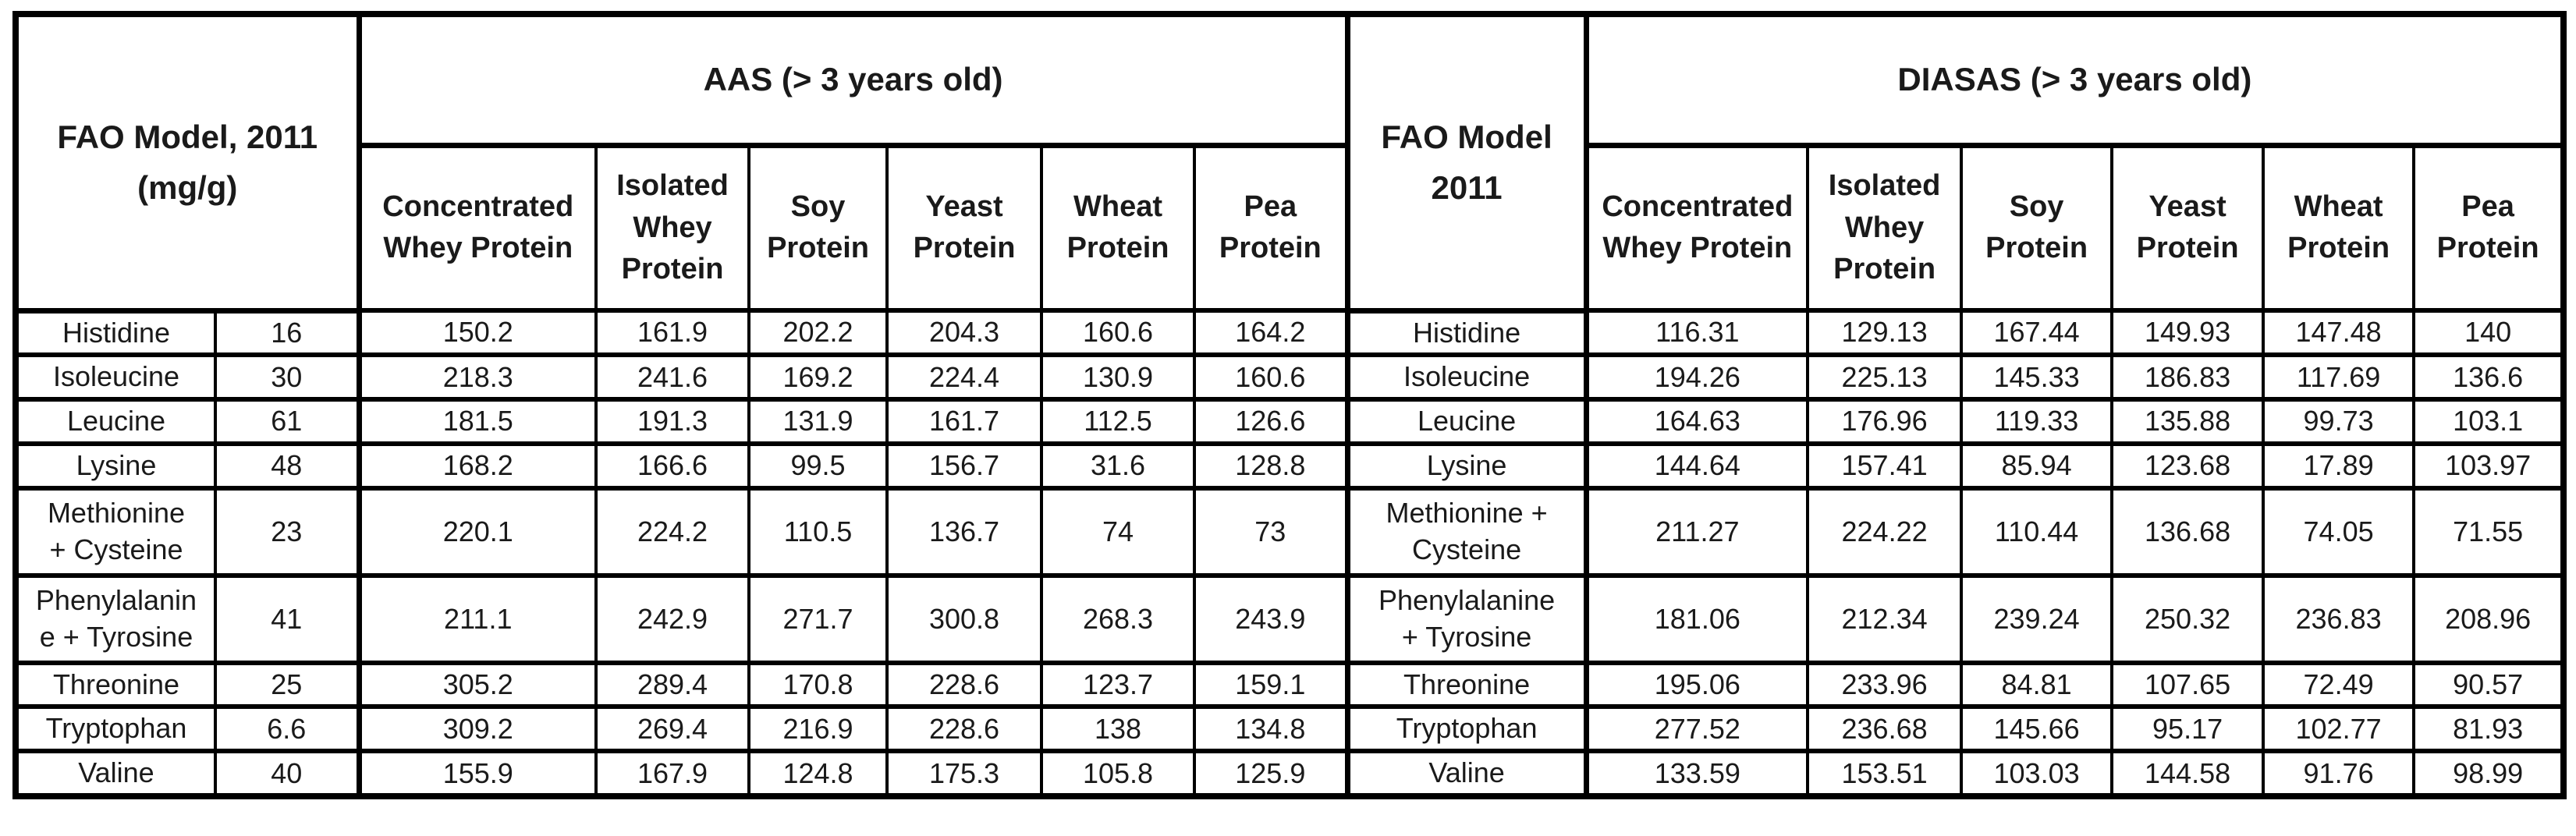 Image resolution: width=2576 pixels, height=836 pixels. Describe the element at coordinates (287, 774) in the screenshot. I see `fao-requirement-value: 40` at that location.